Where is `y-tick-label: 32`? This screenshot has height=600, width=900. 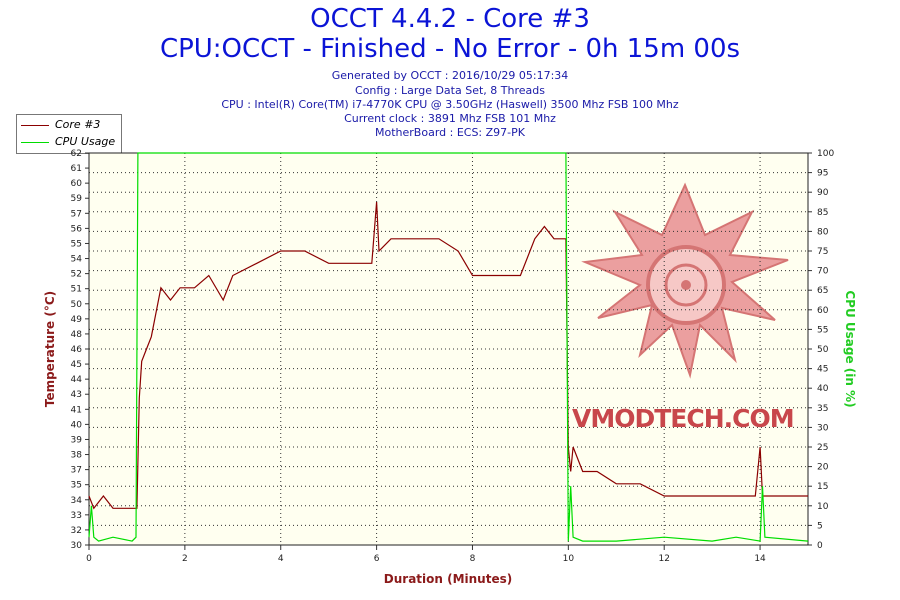
y-tick-label: 32 is located at coordinates (76, 531).